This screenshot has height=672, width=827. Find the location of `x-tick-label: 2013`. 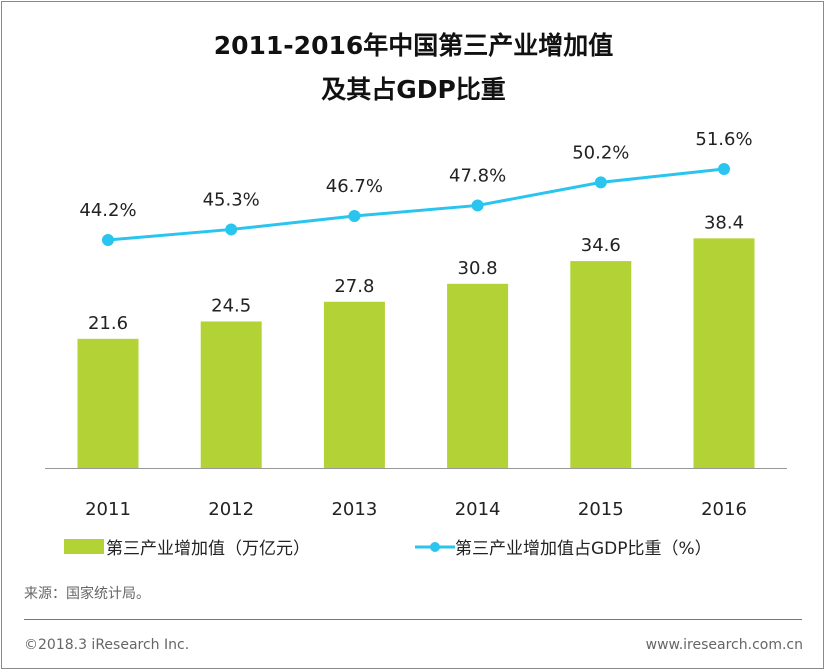

x-tick-label: 2013 is located at coordinates (354, 509).